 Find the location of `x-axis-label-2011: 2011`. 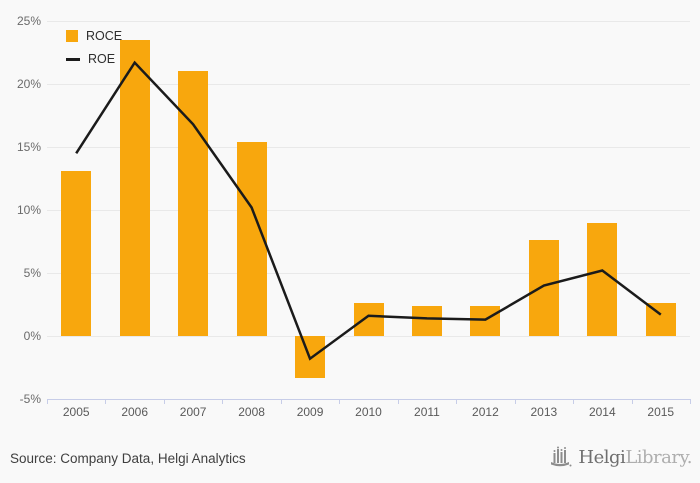

x-axis-label-2011: 2011 is located at coordinates (427, 412).